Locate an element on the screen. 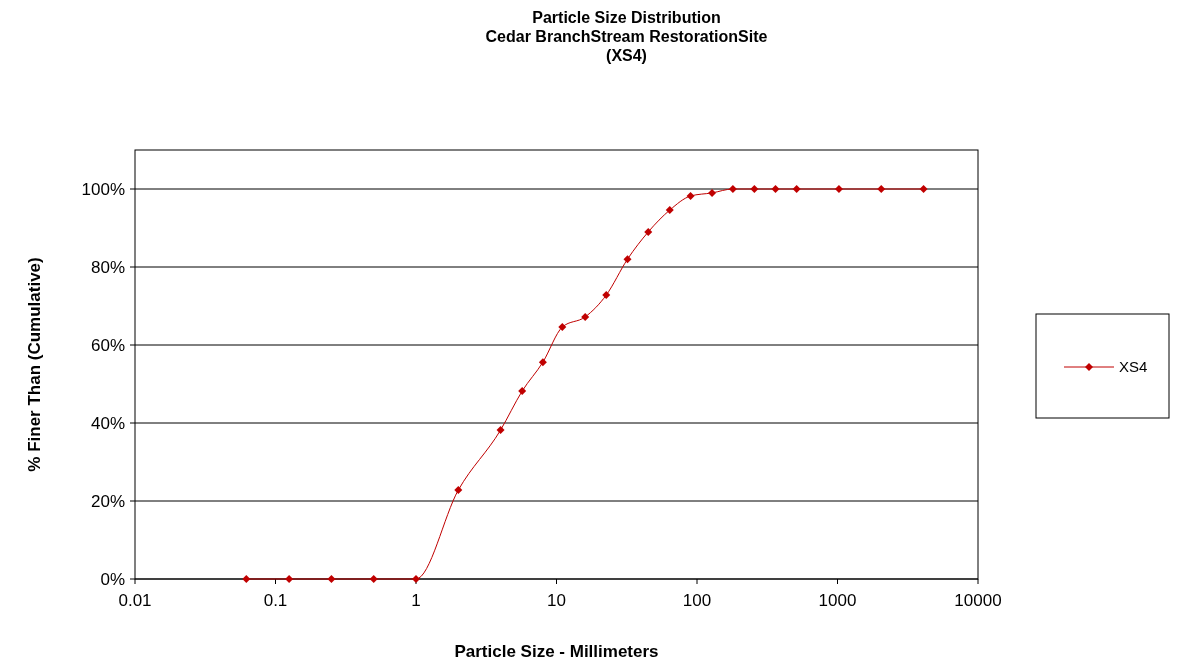 The image size is (1184, 672). x-tick-label: 100 is located at coordinates (697, 600).